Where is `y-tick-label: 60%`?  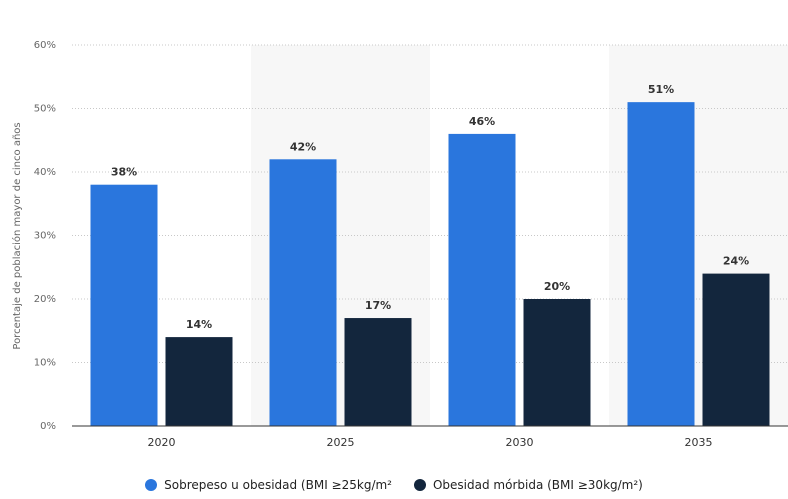
y-tick-label: 60% is located at coordinates (45, 45).